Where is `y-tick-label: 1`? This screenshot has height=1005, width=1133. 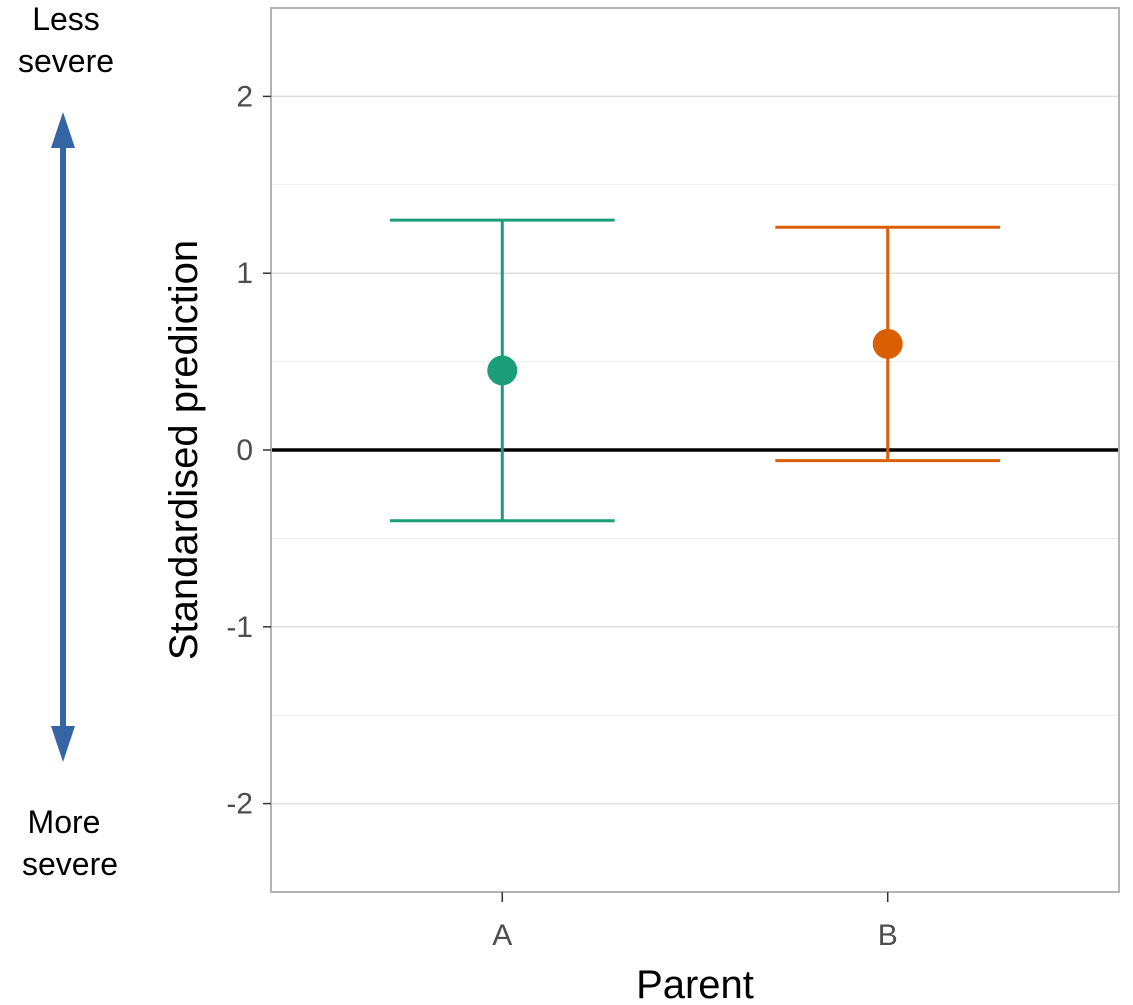 y-tick-label: 1 is located at coordinates (244, 273).